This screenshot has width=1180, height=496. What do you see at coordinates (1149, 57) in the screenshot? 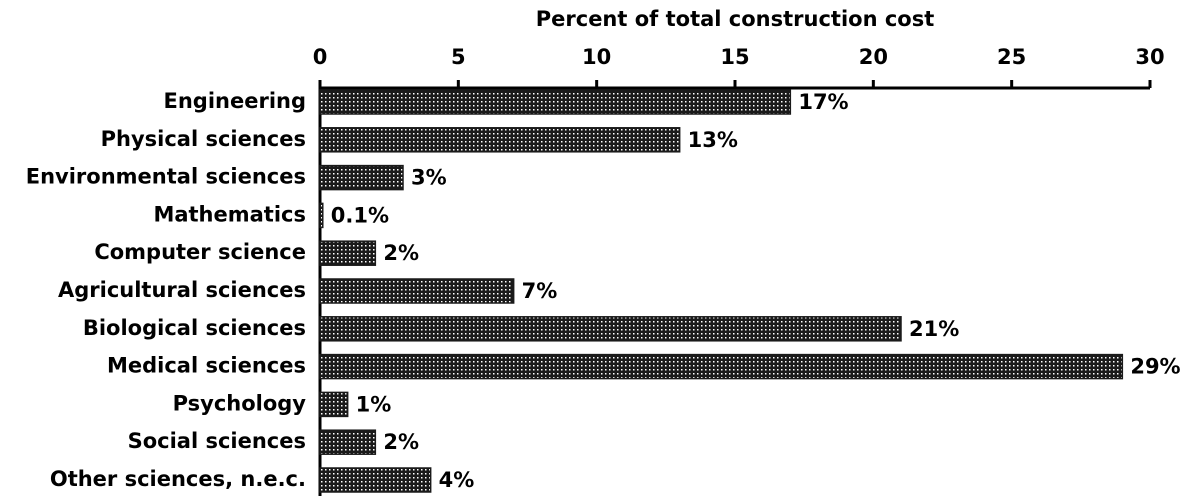
I see `x-tick-label: 30` at bounding box center [1149, 57].